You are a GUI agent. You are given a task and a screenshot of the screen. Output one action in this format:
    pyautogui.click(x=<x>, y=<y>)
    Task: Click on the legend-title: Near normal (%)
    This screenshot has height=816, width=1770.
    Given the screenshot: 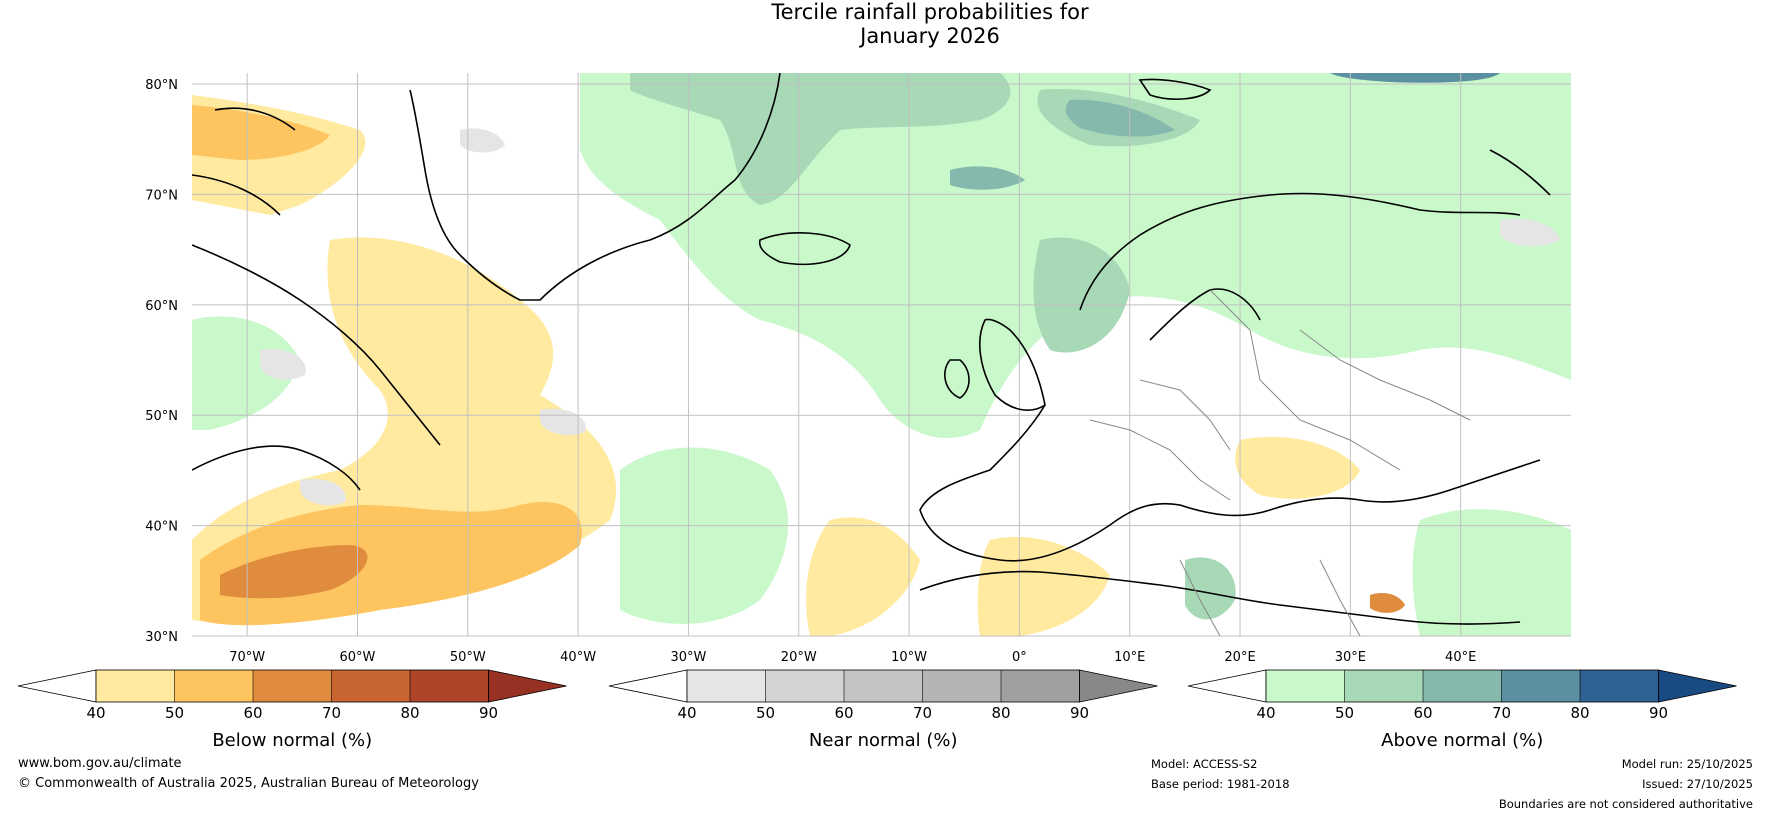 What is the action you would take?
    pyautogui.click(x=883, y=740)
    